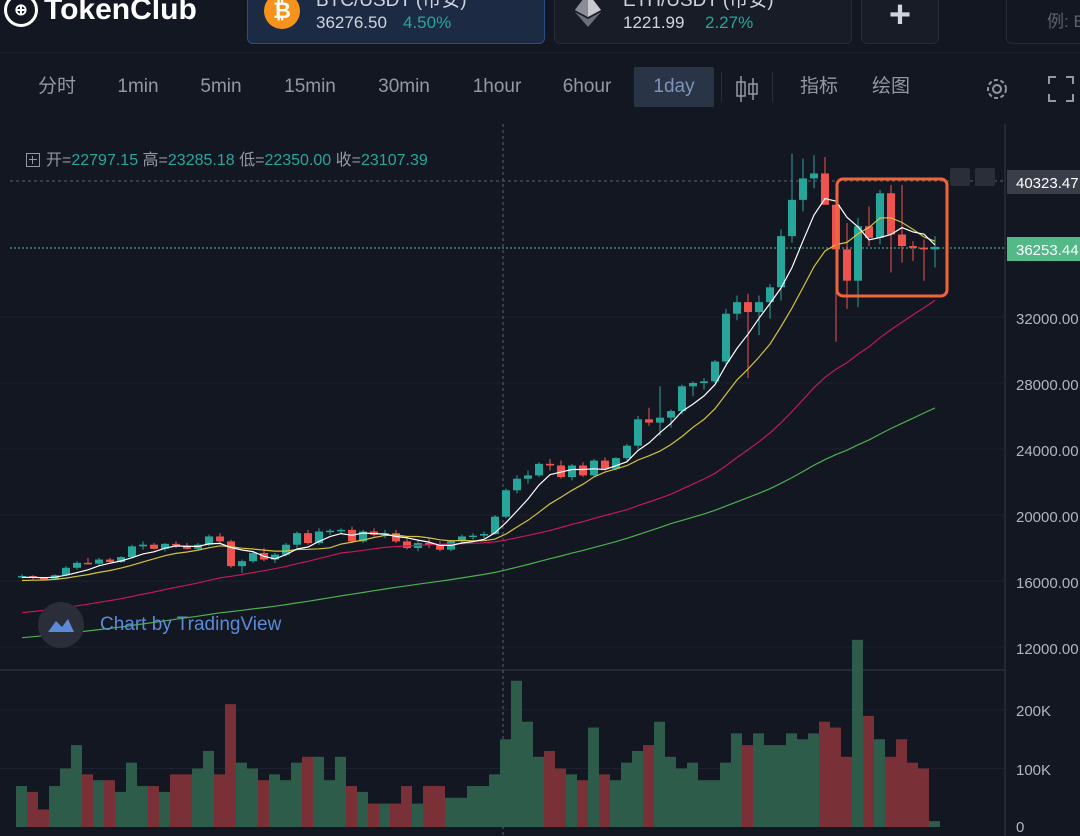 The image size is (1080, 836). Describe the element at coordinates (404, 86) in the screenshot. I see `tab-timeframe-30min: 30min` at that location.